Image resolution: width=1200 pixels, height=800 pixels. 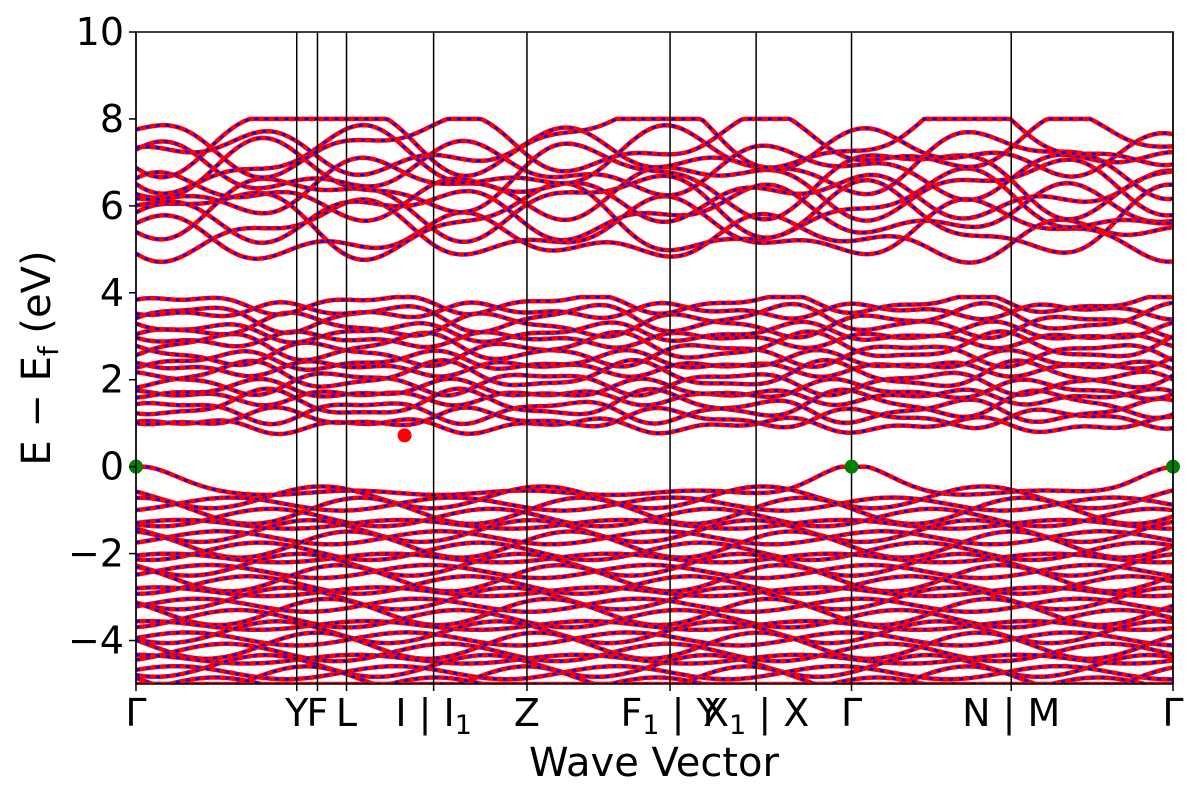 I want to click on y-tick-label: 8, so click(x=112, y=119).